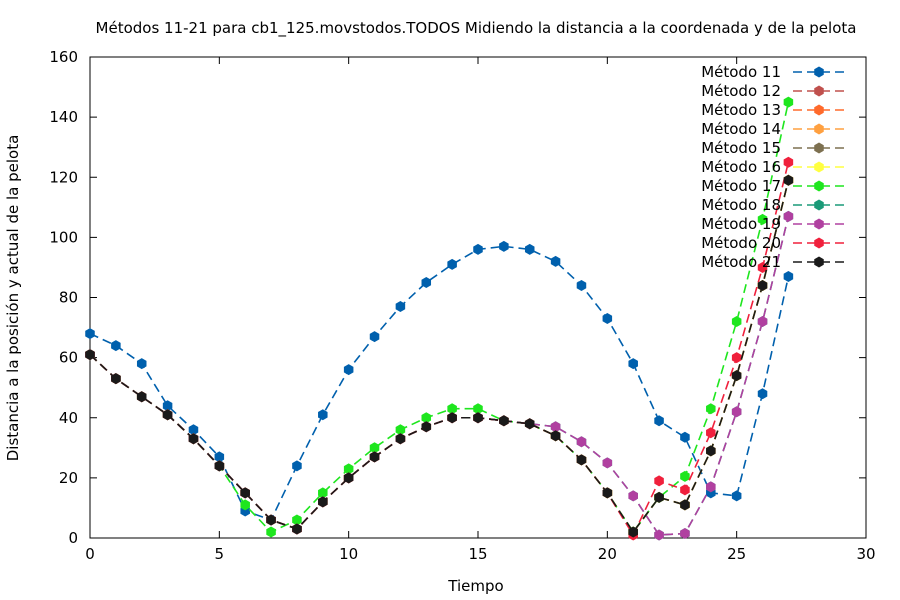 The width and height of the screenshot is (900, 600). Describe the element at coordinates (741, 262) in the screenshot. I see `legend-label: Método 21` at that location.